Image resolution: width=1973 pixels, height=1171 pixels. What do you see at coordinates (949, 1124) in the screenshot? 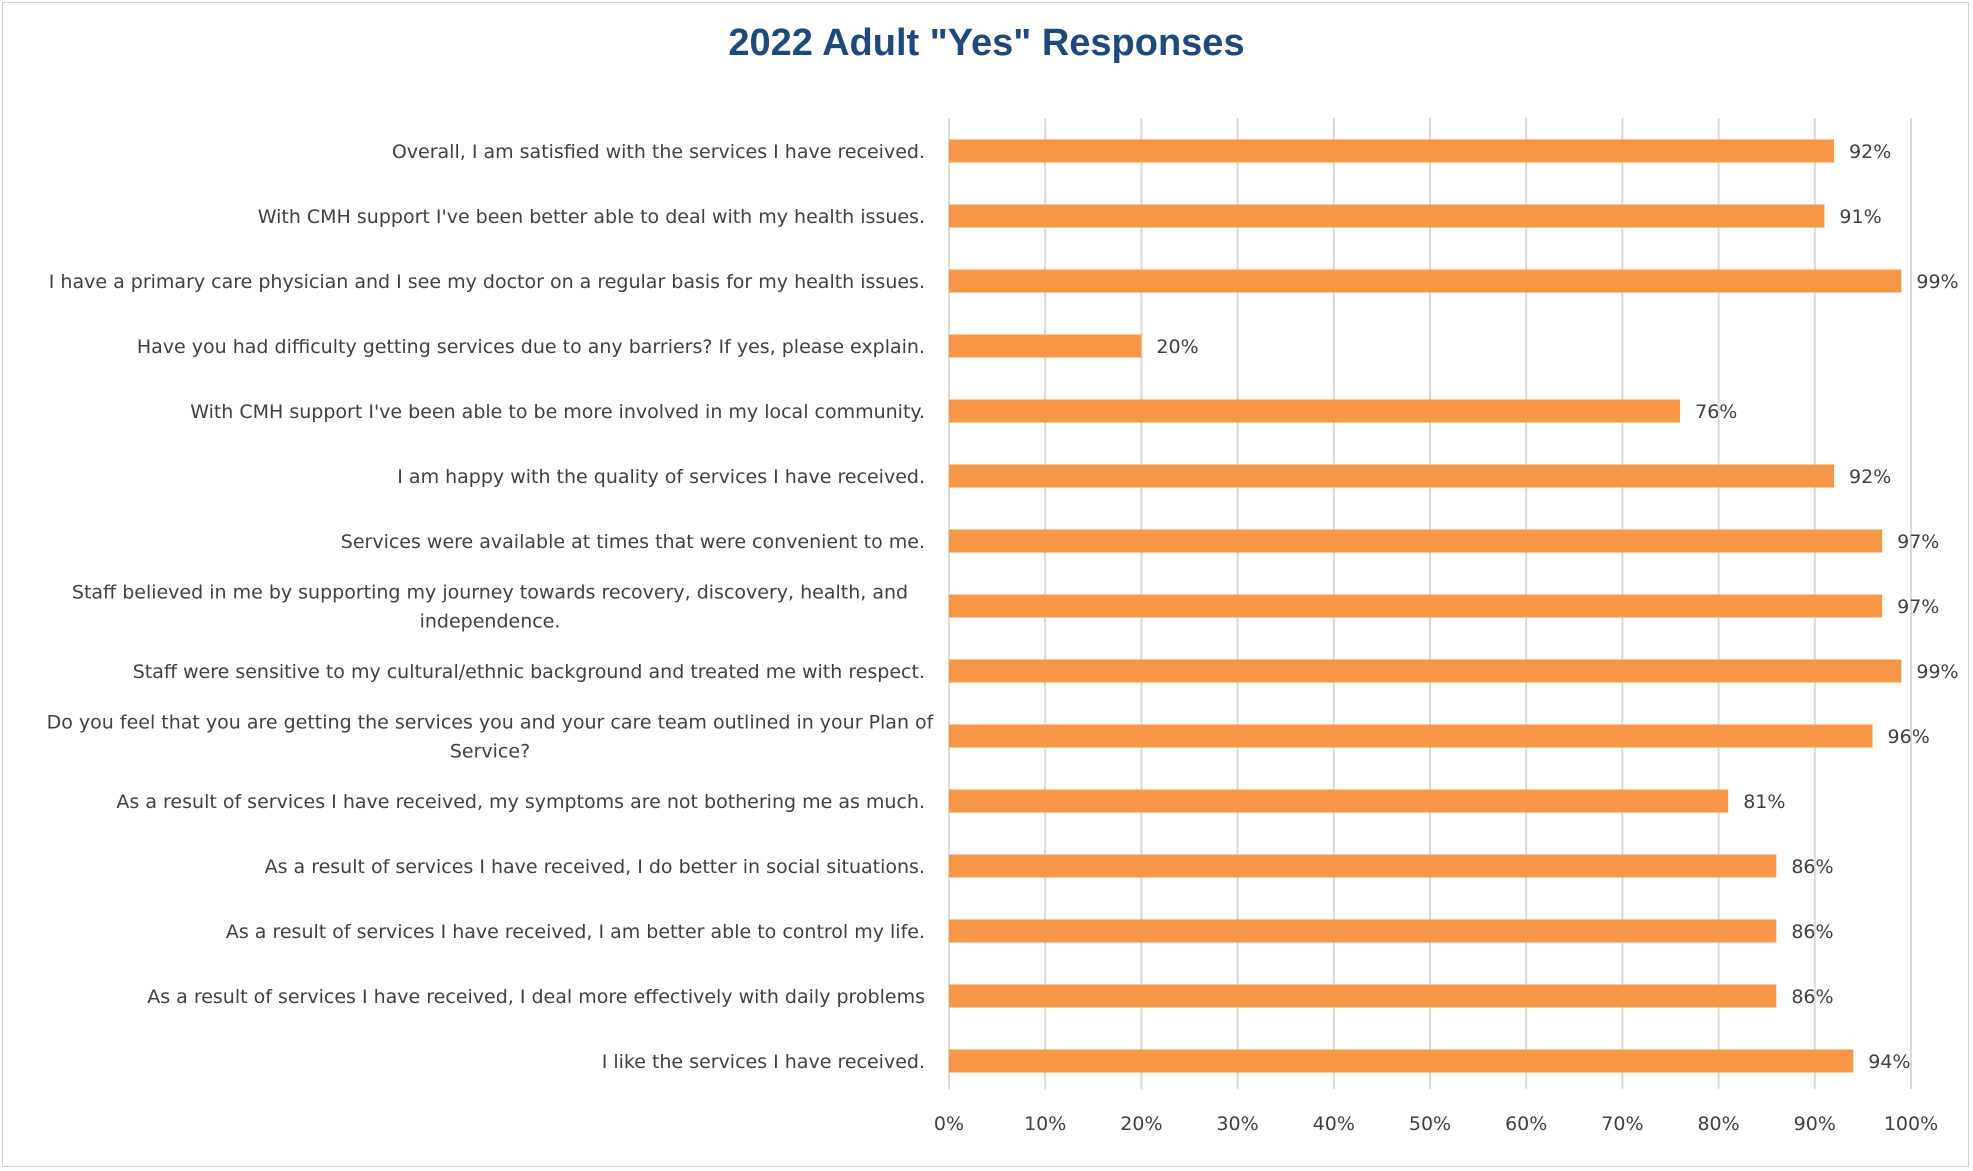
I see `x-tick-label: 0%` at bounding box center [949, 1124].